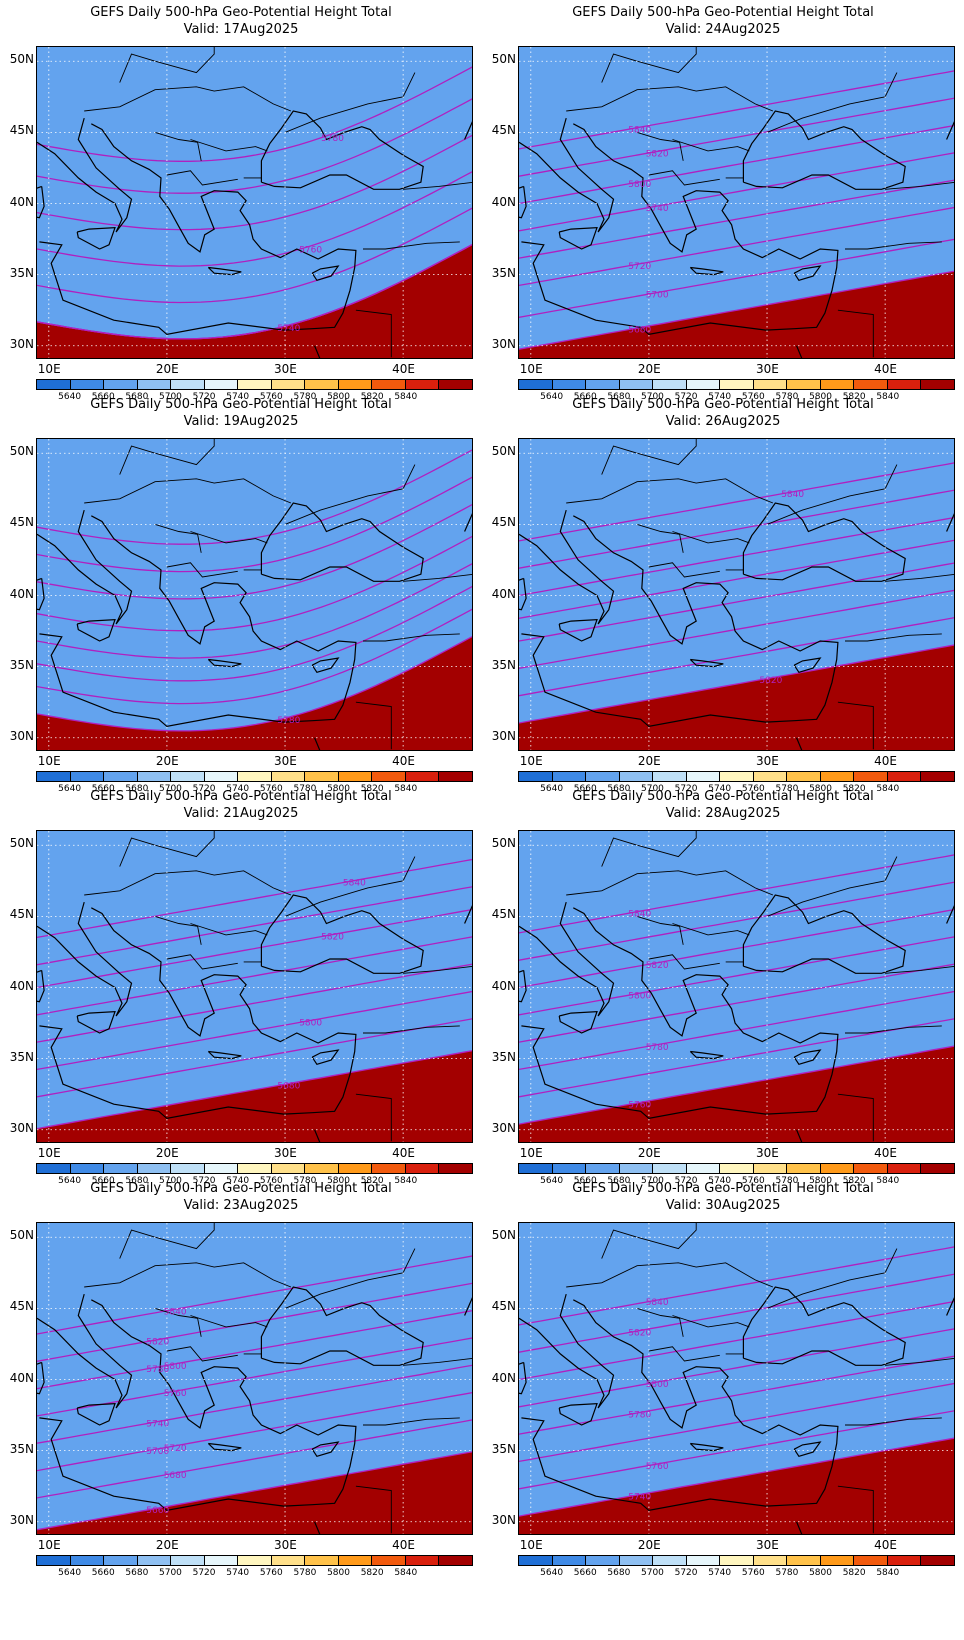 The height and width of the screenshot is (1640, 964). What do you see at coordinates (372, 789) in the screenshot?
I see `colorbar-label: 5820` at bounding box center [372, 789].